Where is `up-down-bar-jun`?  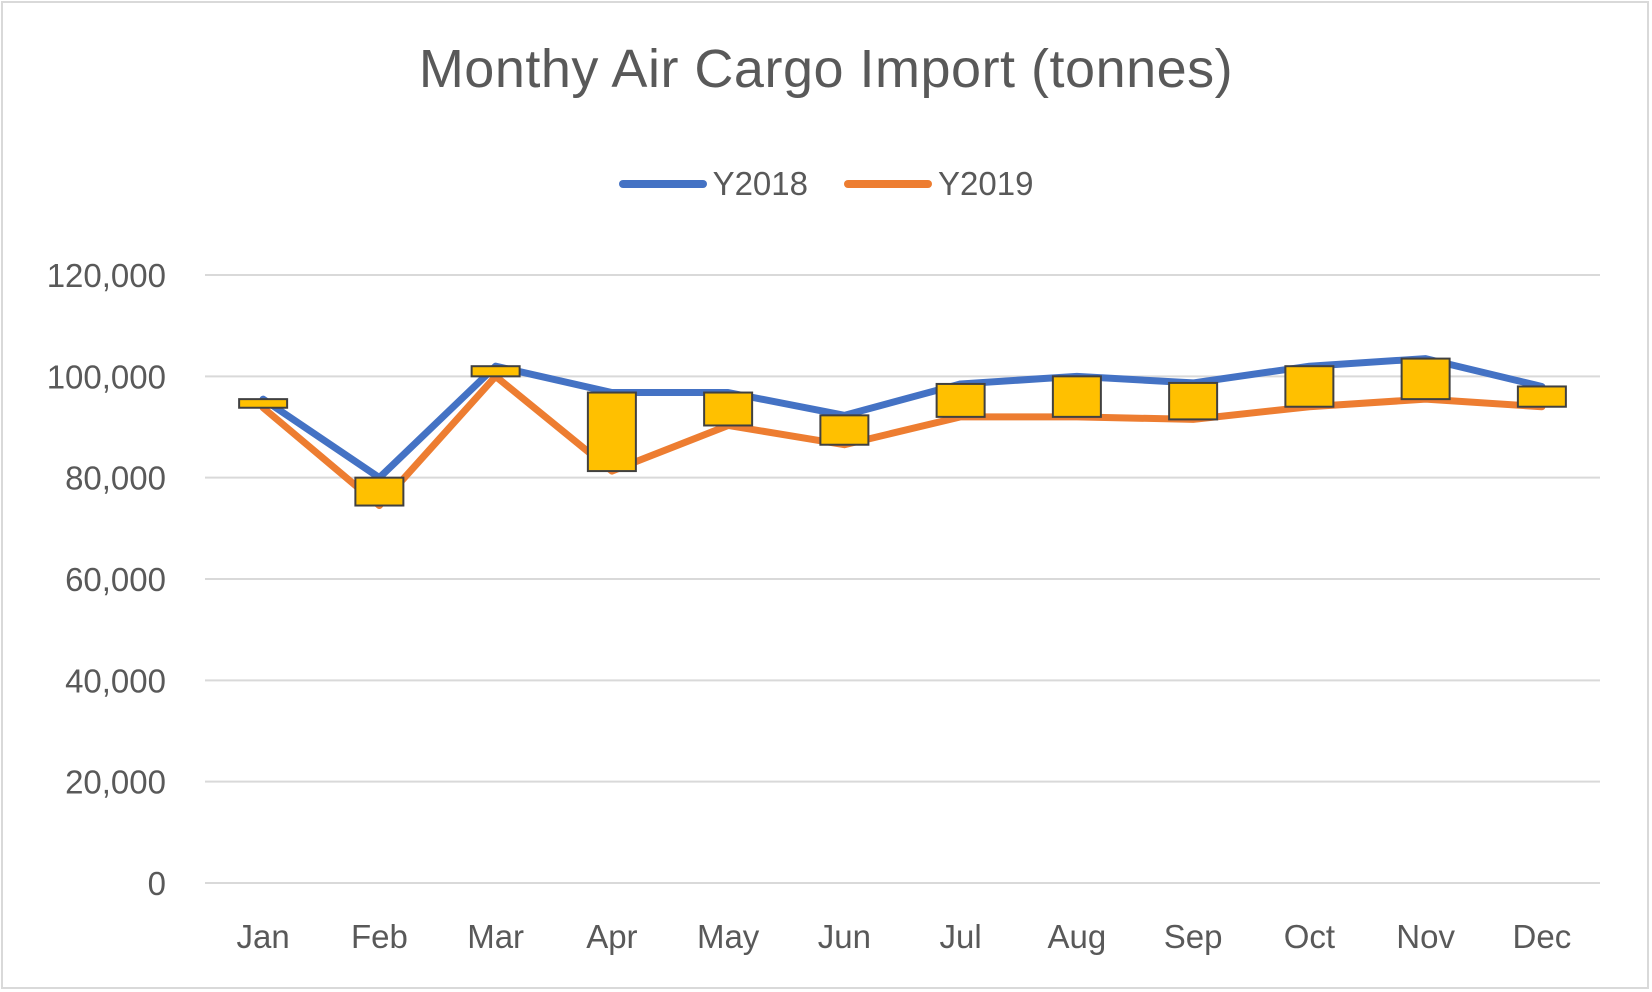 up-down-bar-jun is located at coordinates (844, 430).